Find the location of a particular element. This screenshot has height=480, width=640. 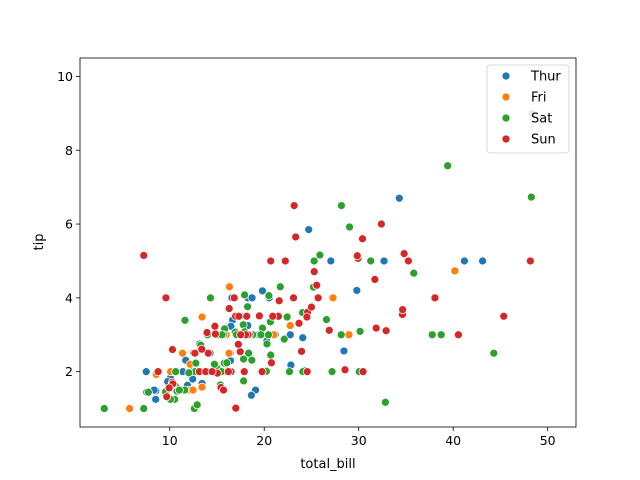

y-tick-label-2: 2 is located at coordinates (69, 371).